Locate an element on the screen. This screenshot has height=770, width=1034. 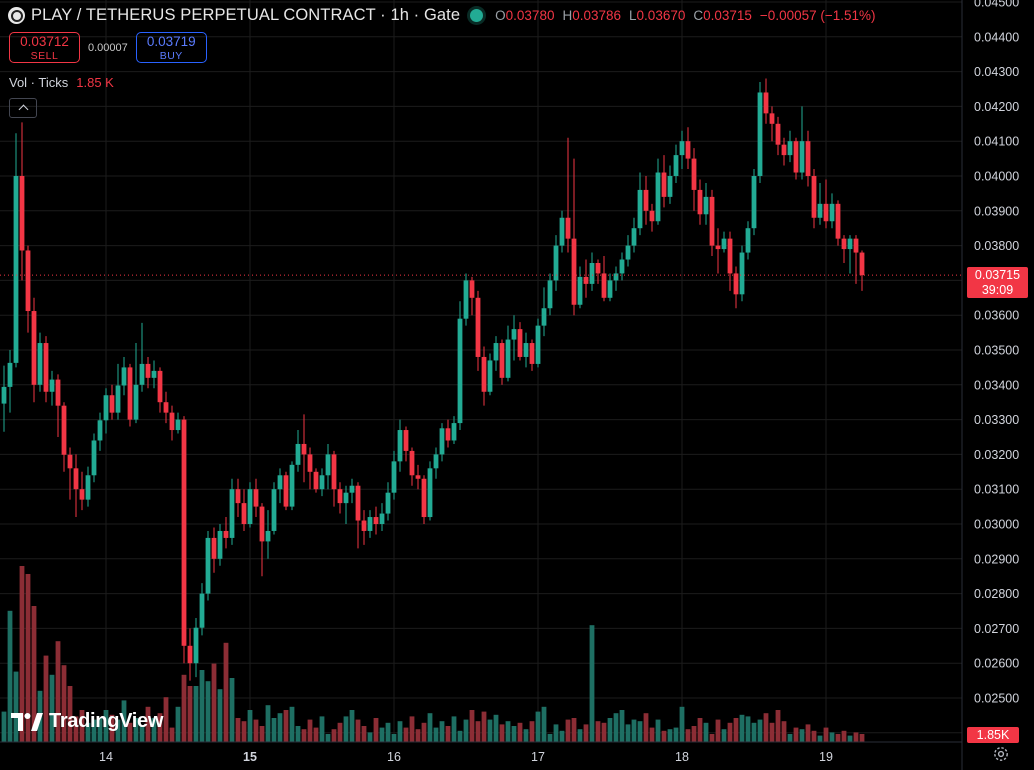
price-tick-label: 0.03300 is located at coordinates (996, 420).